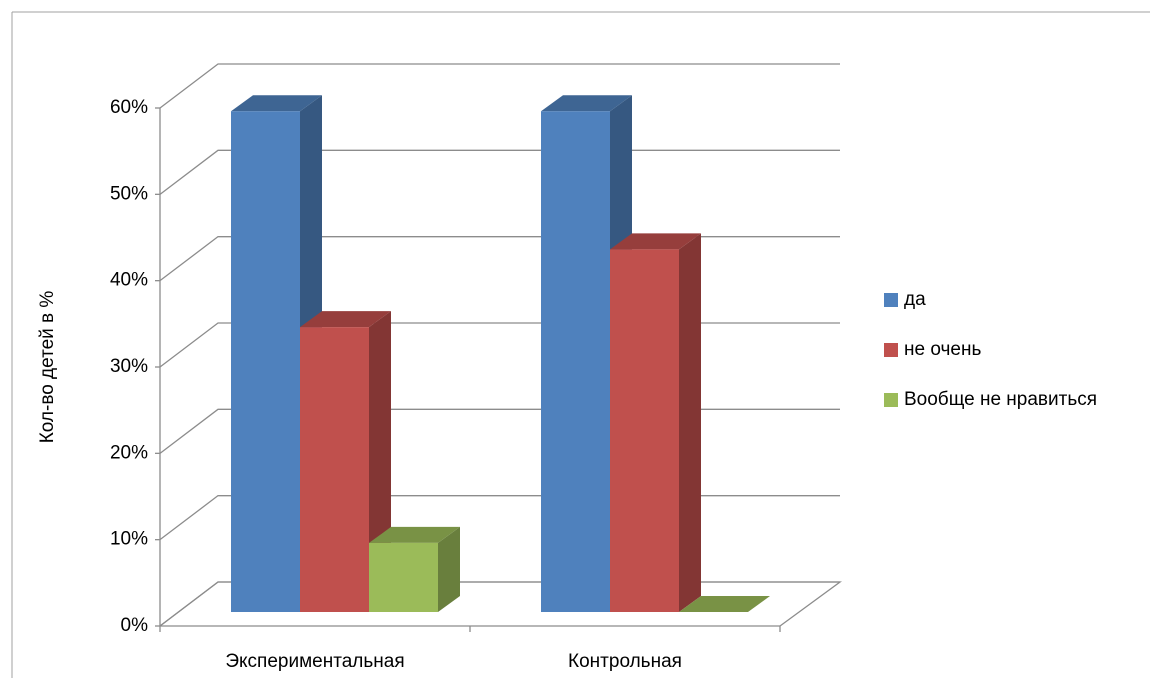  What do you see at coordinates (915, 299) in the screenshot?
I see `legend-label: да` at bounding box center [915, 299].